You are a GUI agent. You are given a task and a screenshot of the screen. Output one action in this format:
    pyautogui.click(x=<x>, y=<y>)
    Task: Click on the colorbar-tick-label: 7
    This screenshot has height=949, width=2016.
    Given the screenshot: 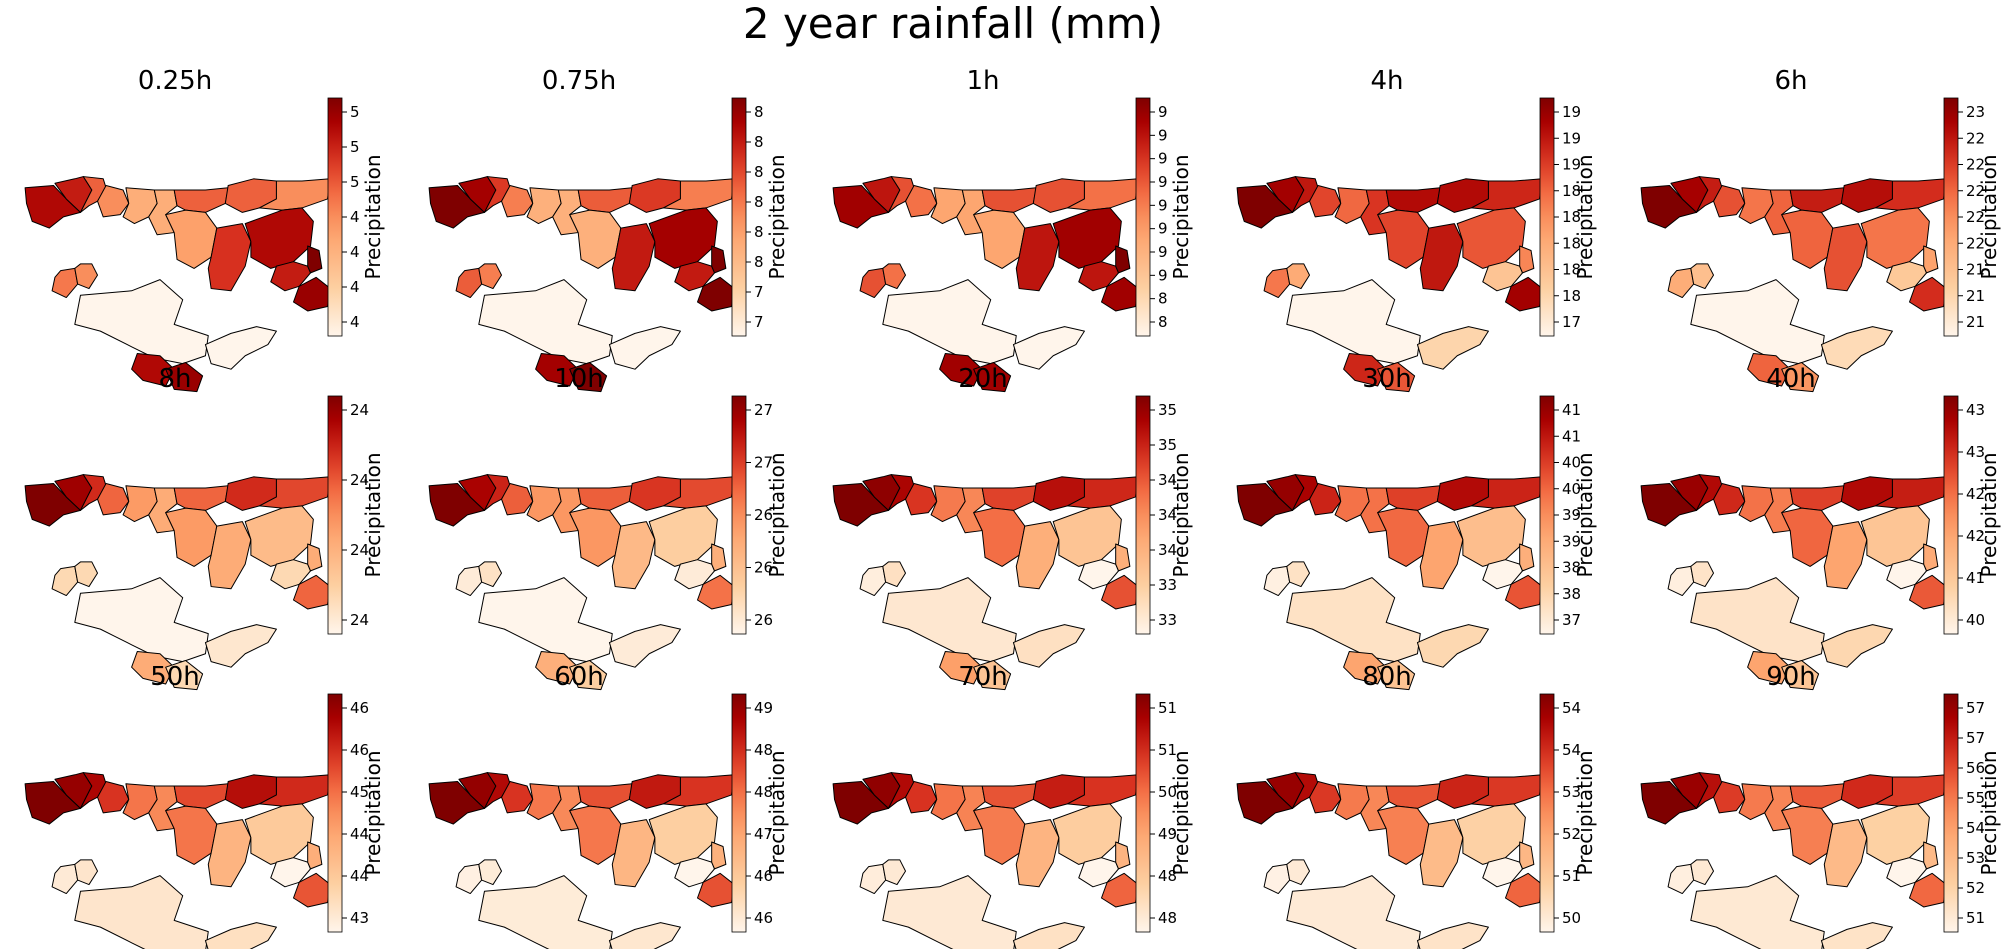 What is the action you would take?
    pyautogui.click(x=759, y=322)
    